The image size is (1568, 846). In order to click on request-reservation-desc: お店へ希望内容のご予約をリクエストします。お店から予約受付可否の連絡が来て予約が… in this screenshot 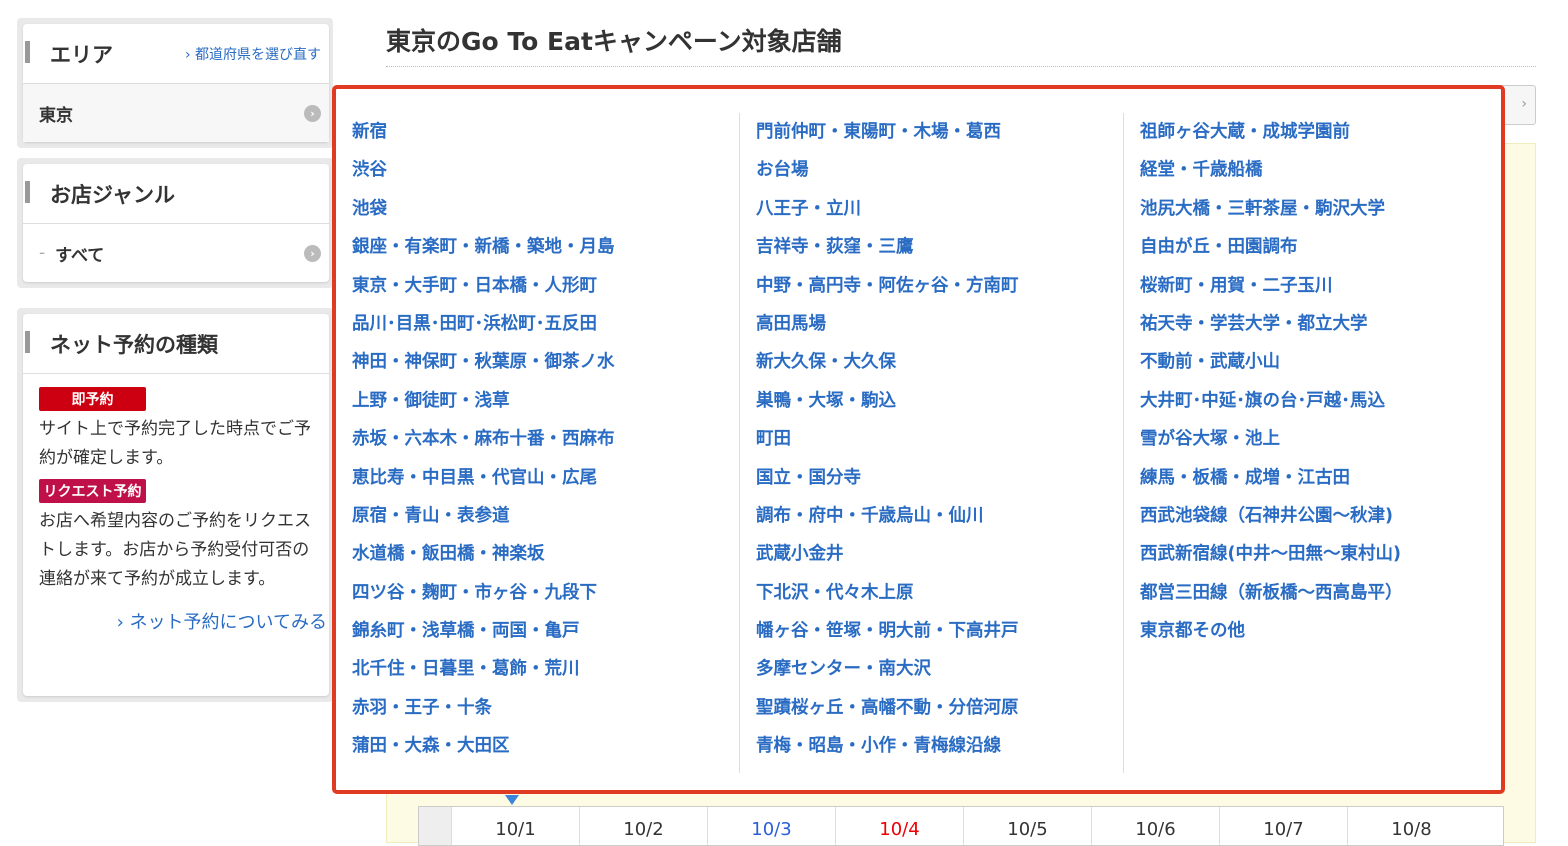, I will do `click(175, 550)`.